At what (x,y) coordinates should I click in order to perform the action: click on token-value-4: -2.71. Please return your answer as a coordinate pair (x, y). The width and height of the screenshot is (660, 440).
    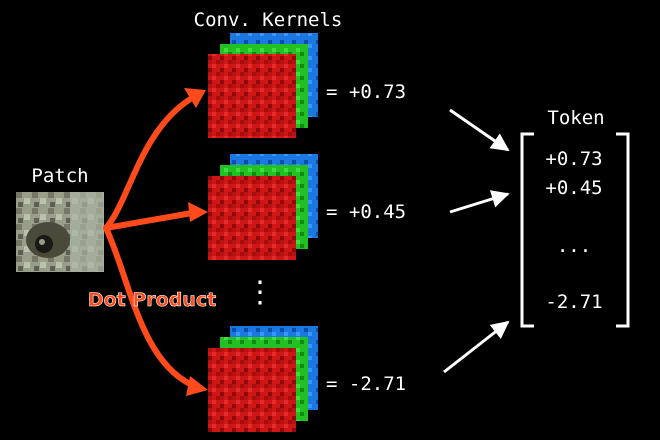
    Looking at the image, I should click on (573, 302).